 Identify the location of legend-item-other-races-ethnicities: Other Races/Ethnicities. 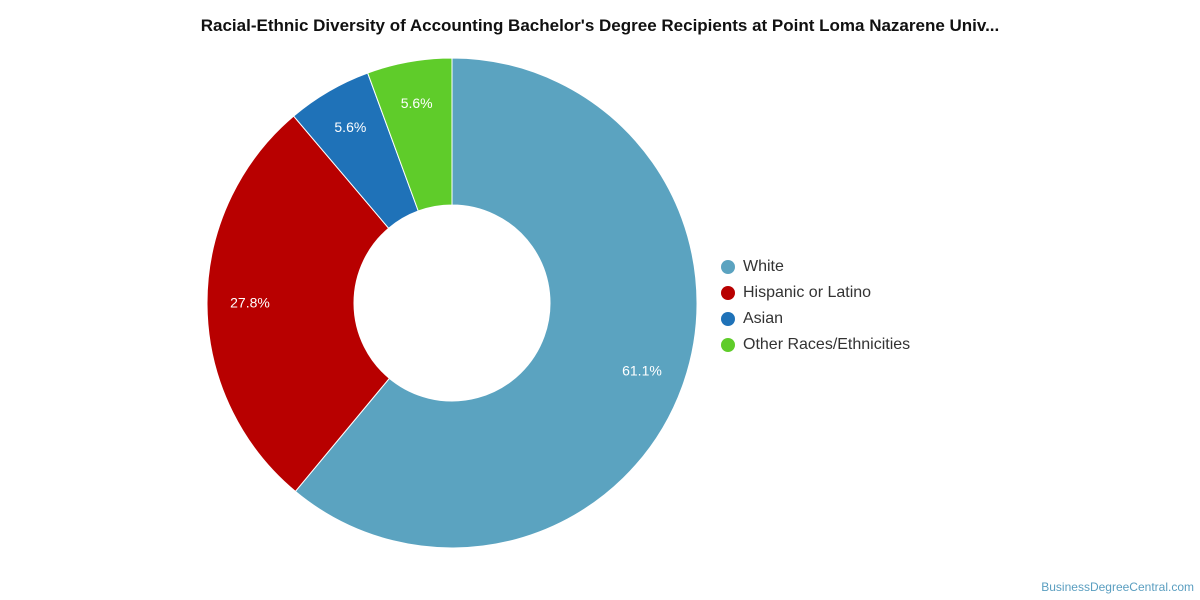
(815, 345).